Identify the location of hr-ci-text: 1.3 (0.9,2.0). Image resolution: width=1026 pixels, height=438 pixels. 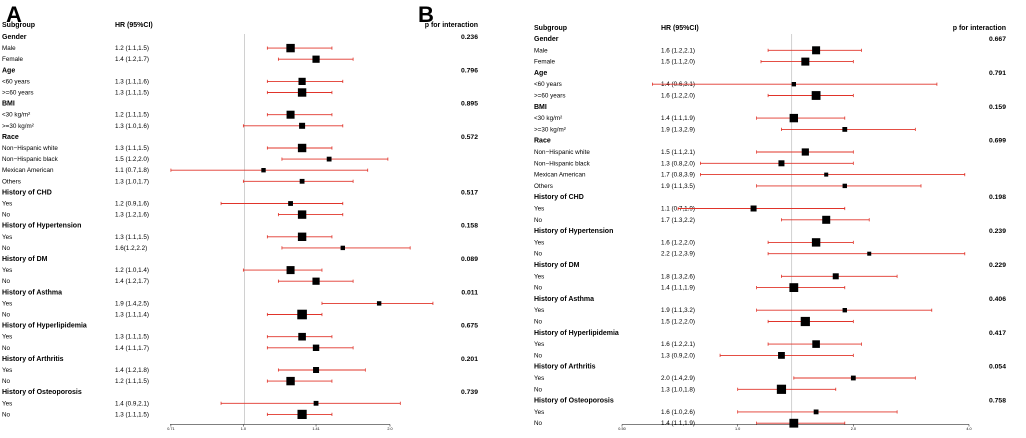
(678, 355).